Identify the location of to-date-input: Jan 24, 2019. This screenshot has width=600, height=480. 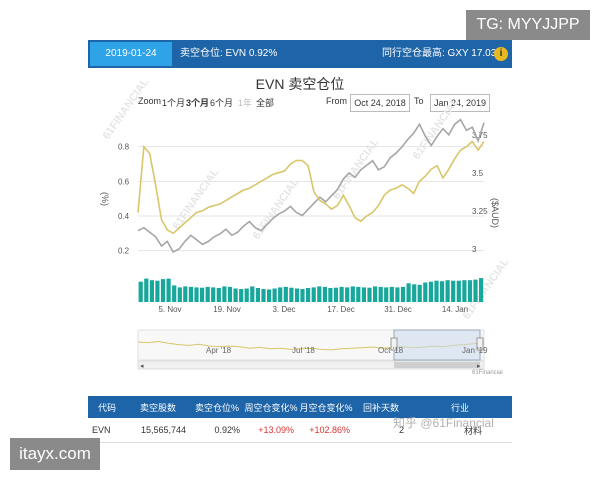
(460, 103).